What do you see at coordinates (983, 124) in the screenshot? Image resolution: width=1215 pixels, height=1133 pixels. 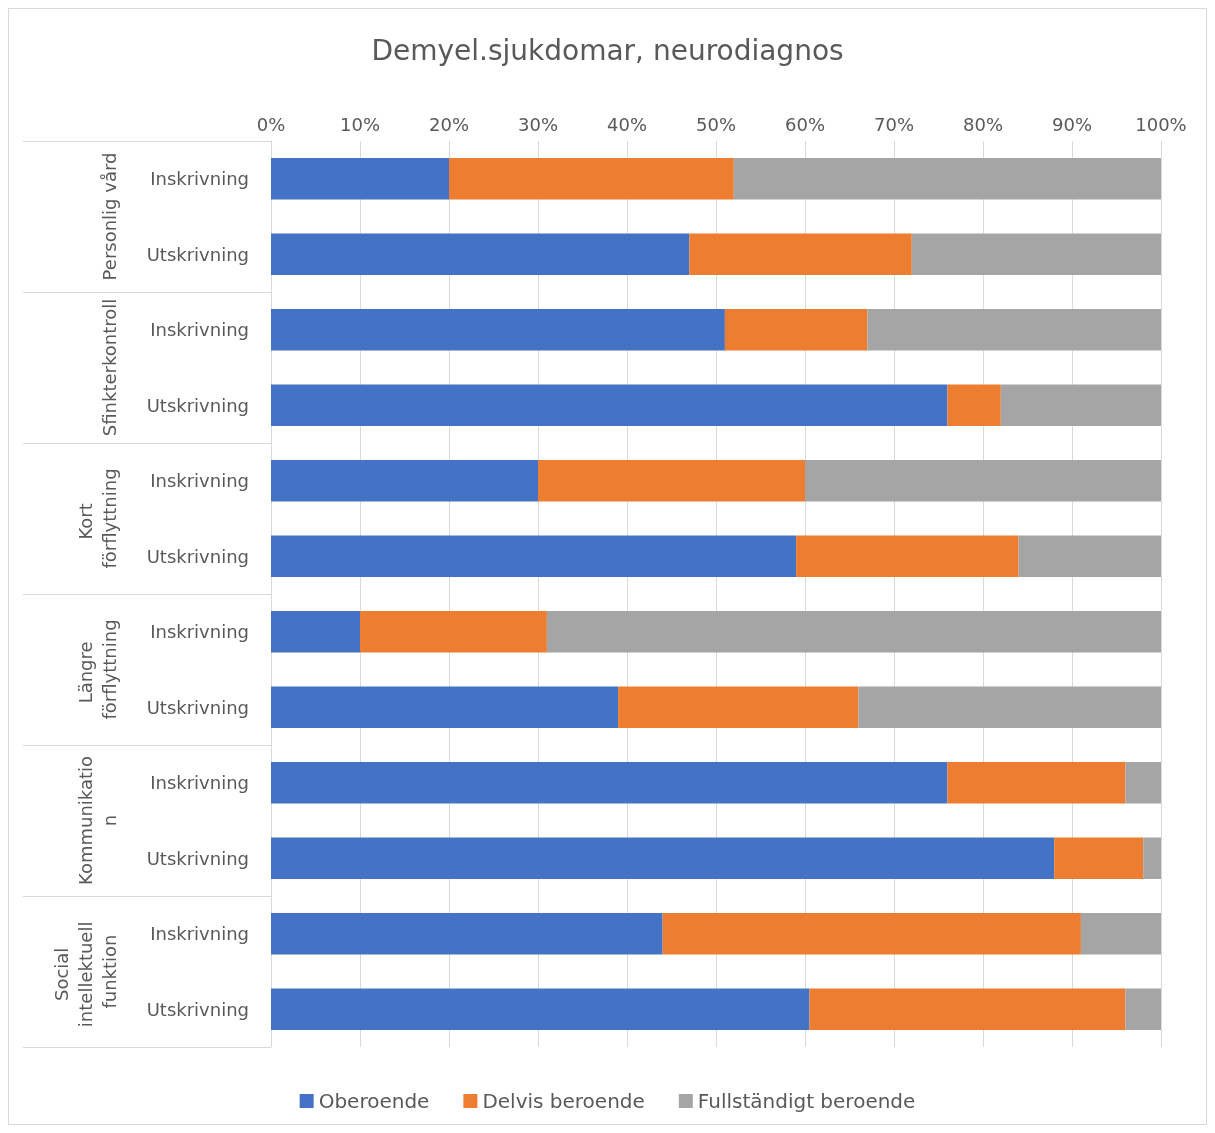 I see `x-tick-label: 80%` at bounding box center [983, 124].